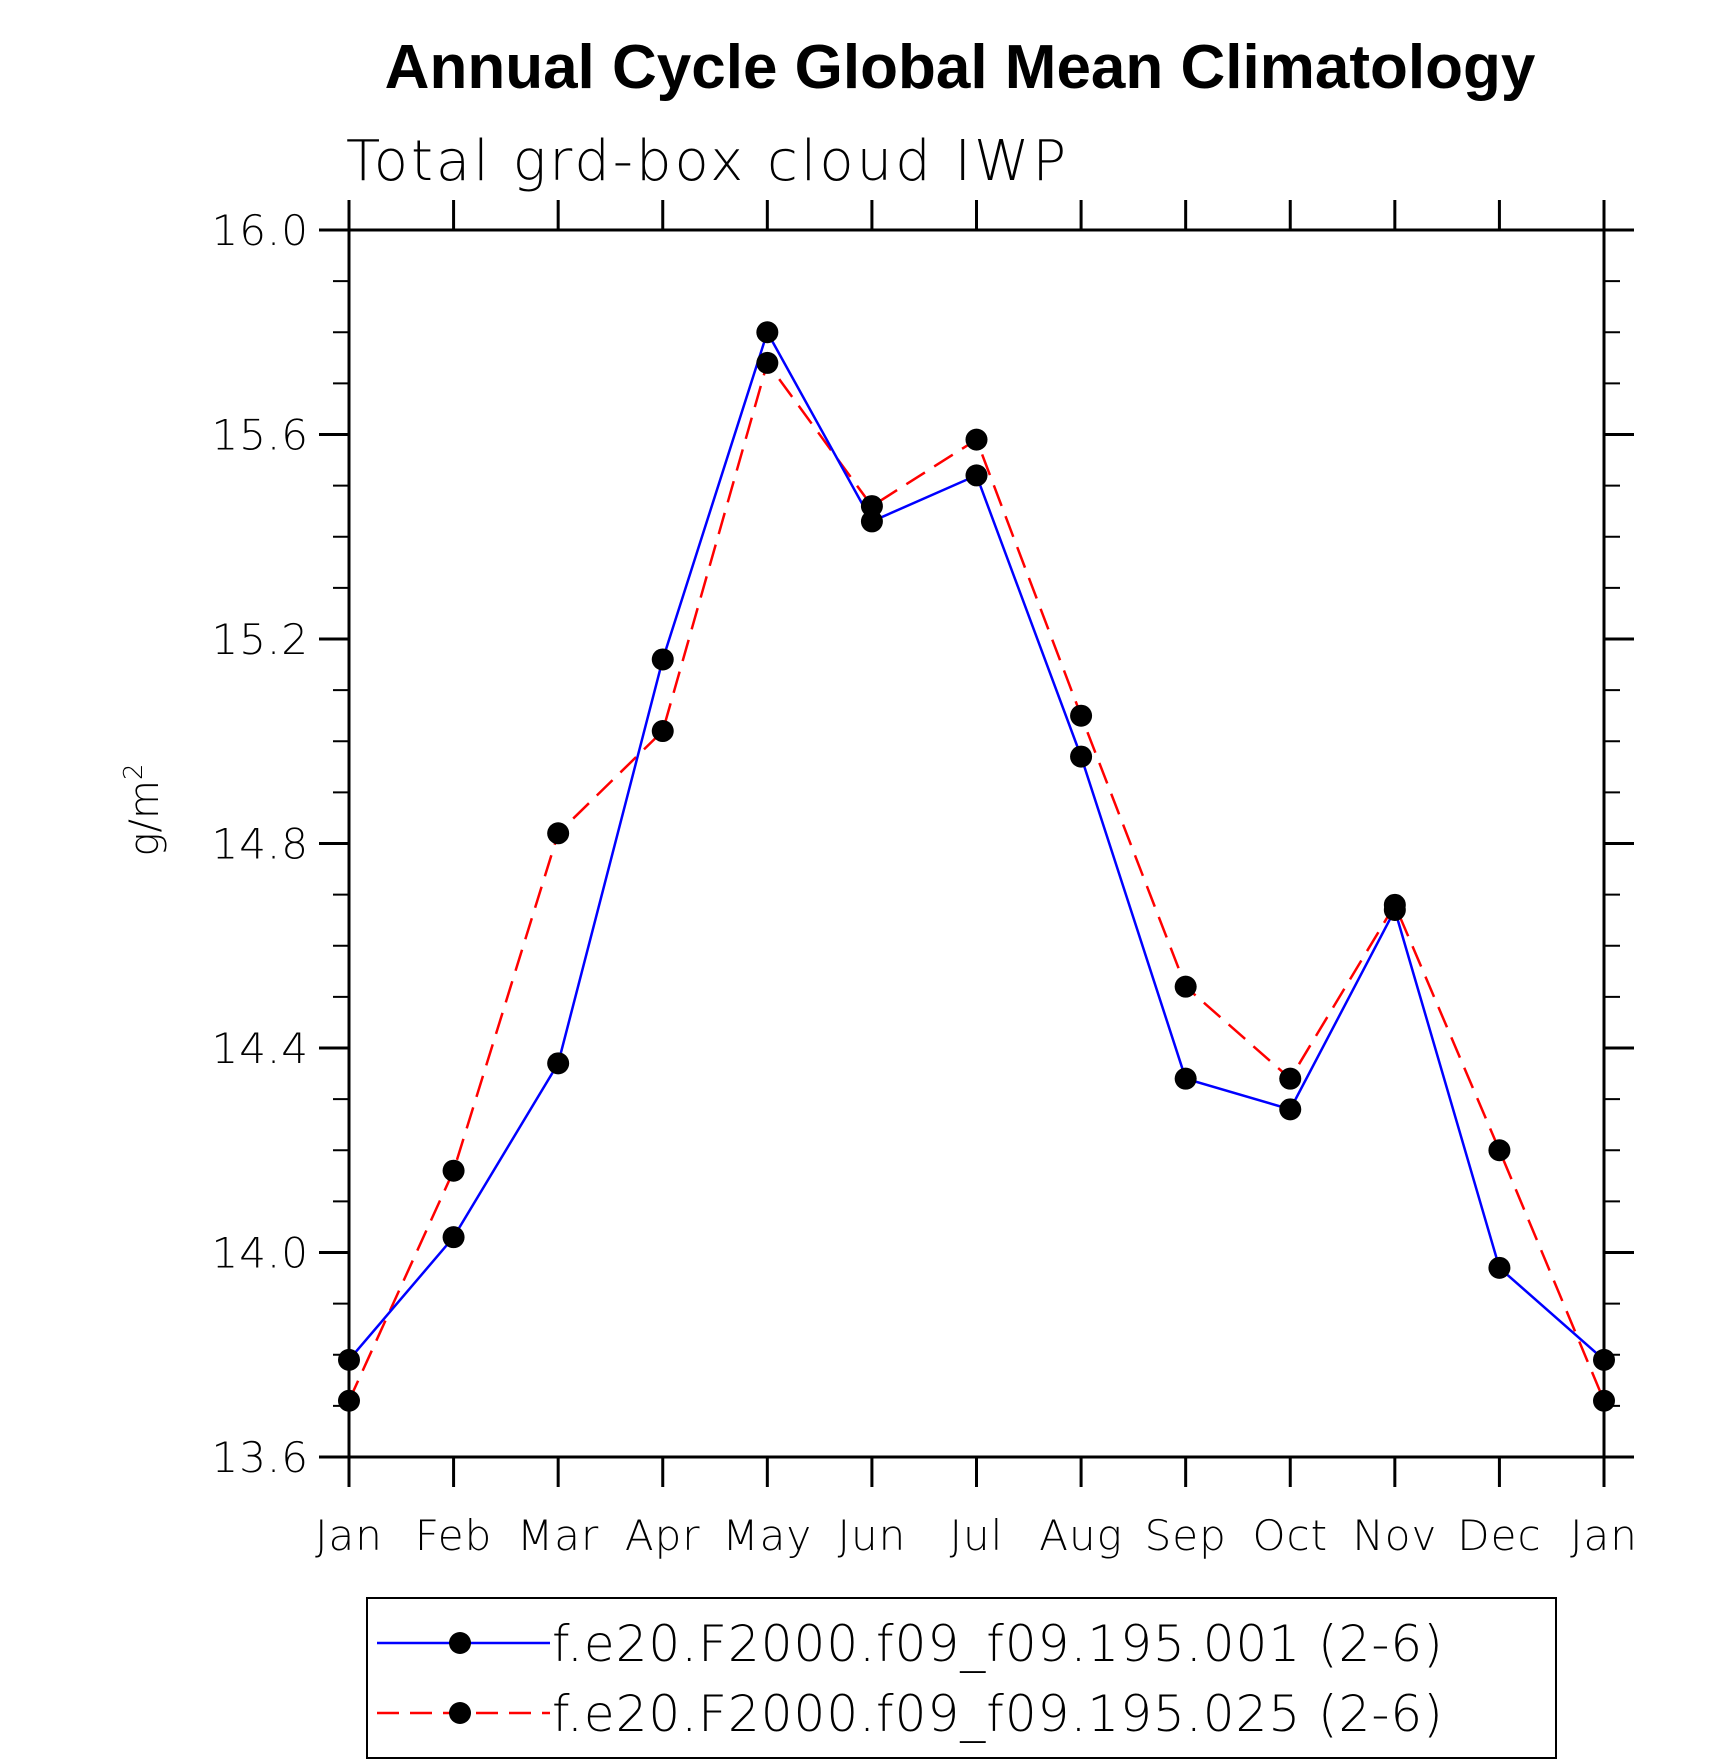  I want to click on x-tick-label: Jun, so click(872, 1535).